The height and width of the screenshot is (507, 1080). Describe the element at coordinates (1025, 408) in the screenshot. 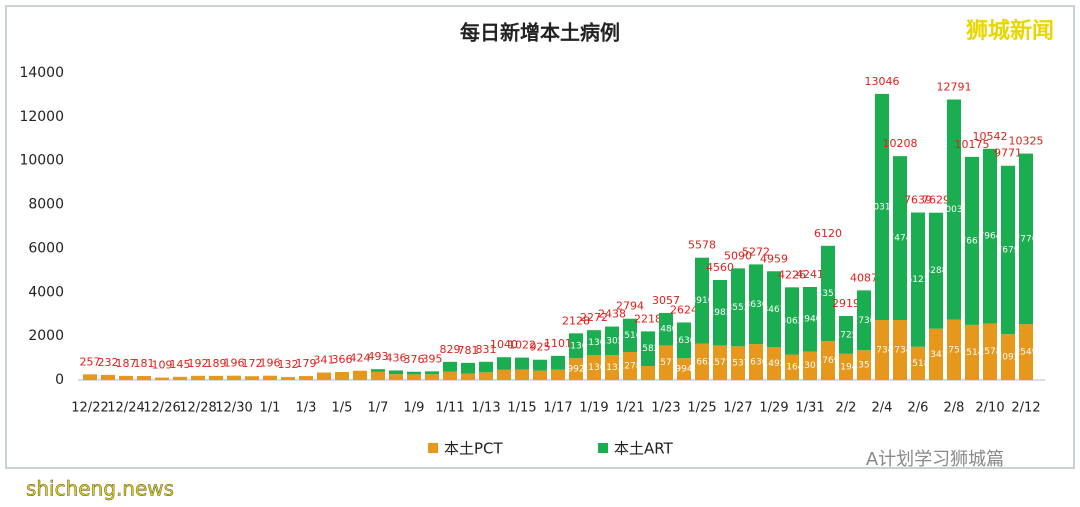

I see `x-tick-label: 2/12` at that location.